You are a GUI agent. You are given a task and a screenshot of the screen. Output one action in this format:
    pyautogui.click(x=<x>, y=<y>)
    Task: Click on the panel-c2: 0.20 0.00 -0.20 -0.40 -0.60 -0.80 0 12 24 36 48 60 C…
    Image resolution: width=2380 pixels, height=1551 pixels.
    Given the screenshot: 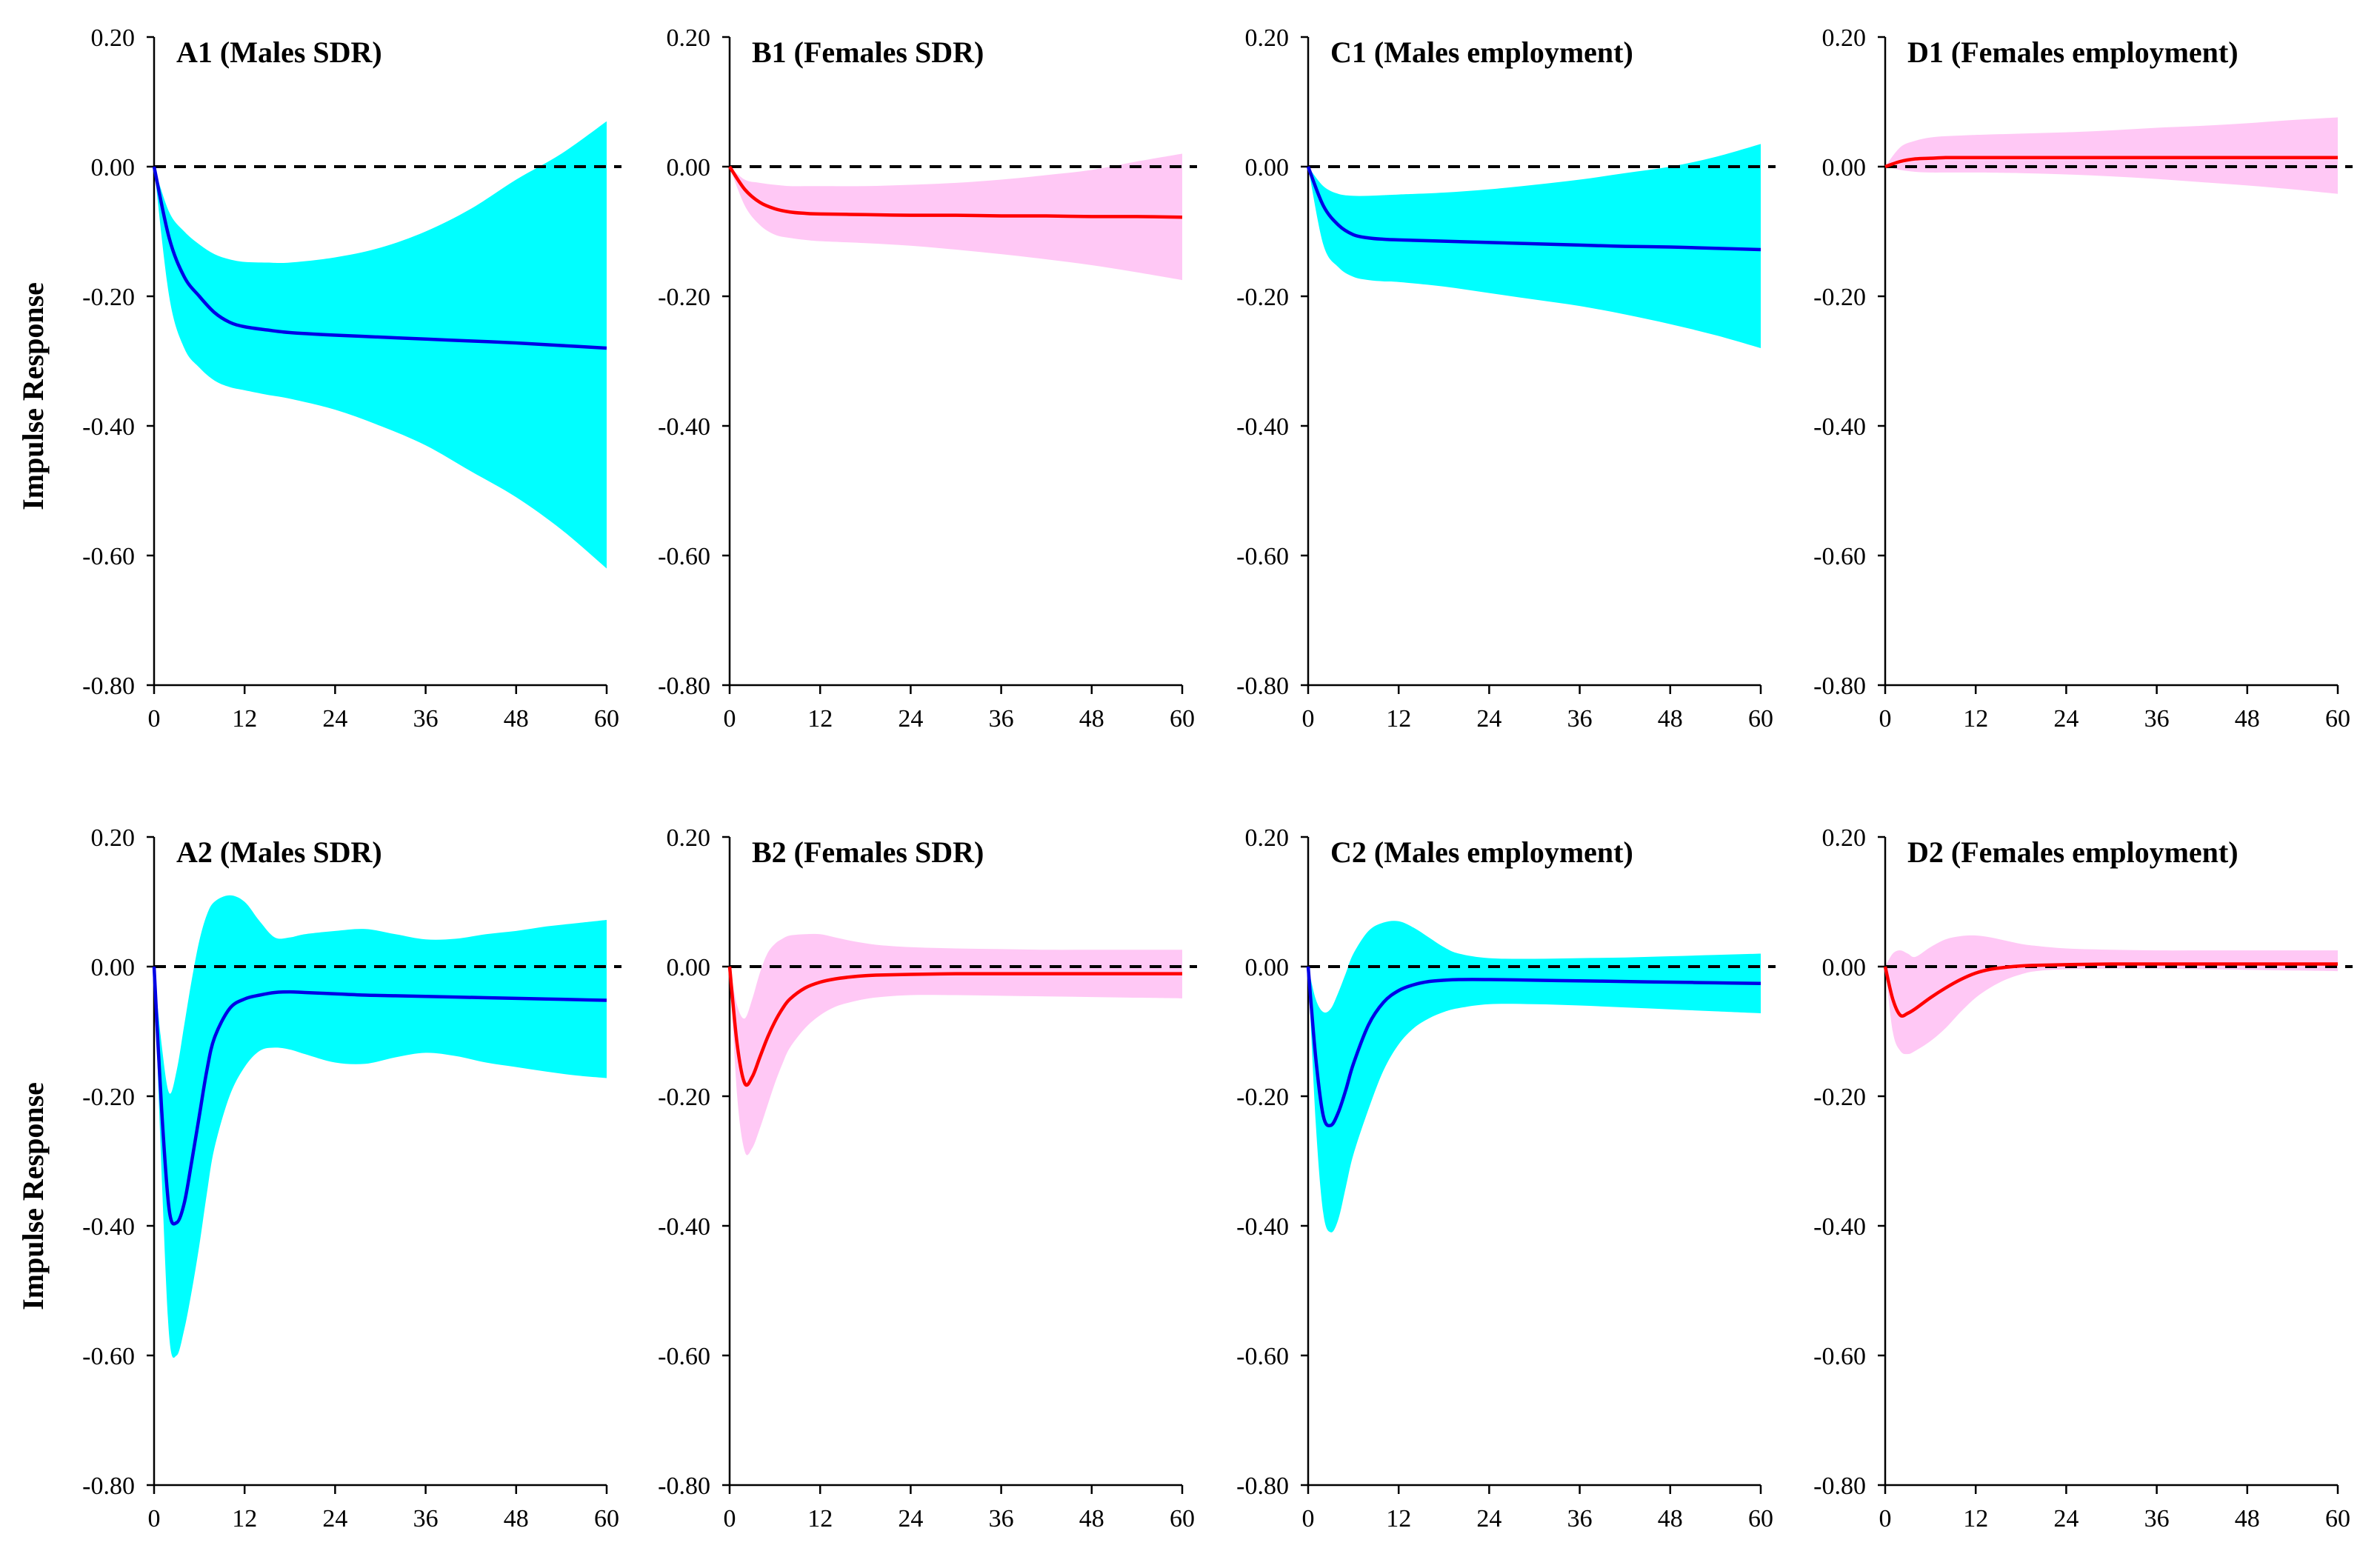 What is the action you would take?
    pyautogui.click(x=1506, y=1178)
    